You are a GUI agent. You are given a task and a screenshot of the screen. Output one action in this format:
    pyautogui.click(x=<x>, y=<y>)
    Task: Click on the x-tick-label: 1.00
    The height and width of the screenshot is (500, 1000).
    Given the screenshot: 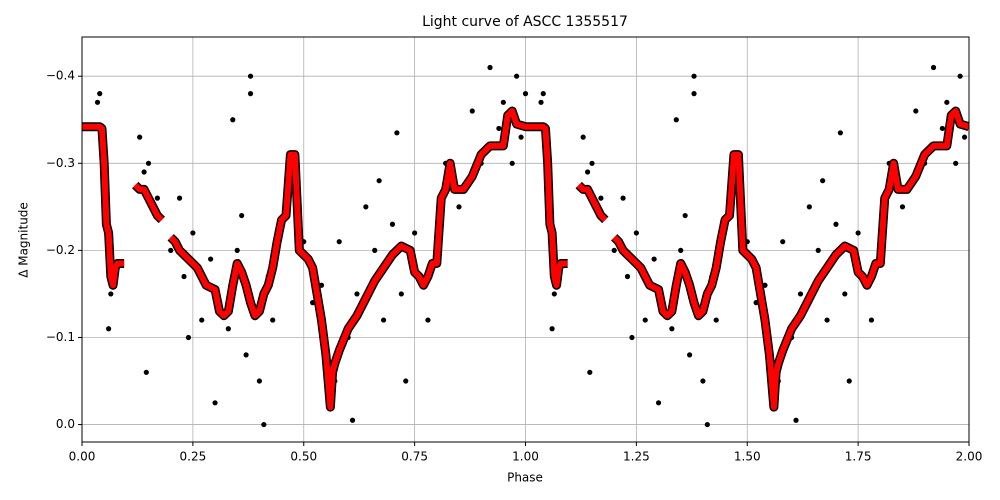 What is the action you would take?
    pyautogui.click(x=525, y=457)
    